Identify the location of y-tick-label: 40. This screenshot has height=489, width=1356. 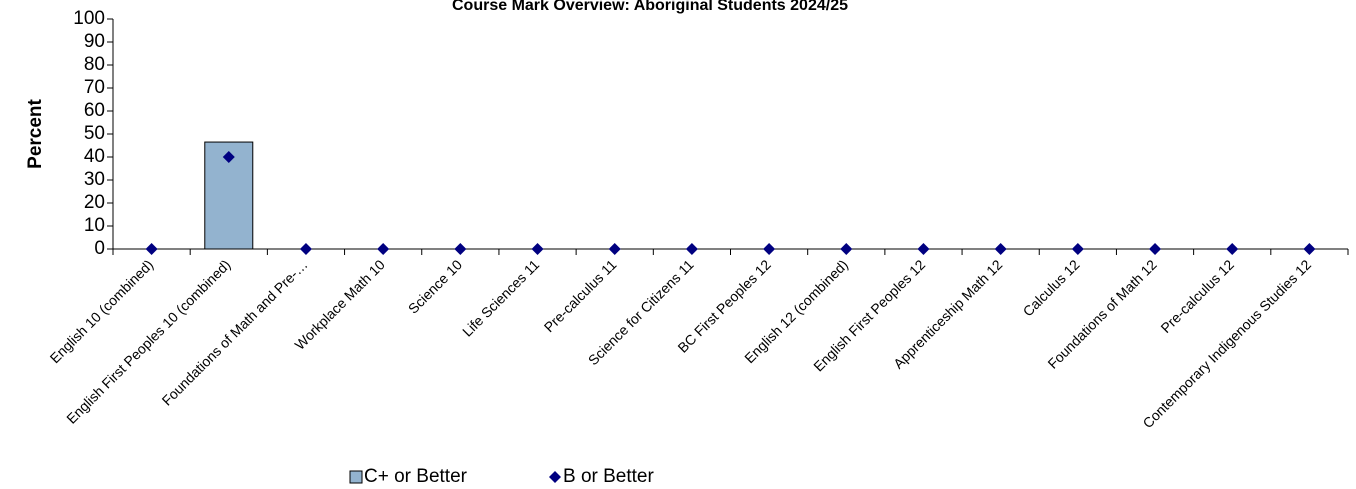
(94, 156).